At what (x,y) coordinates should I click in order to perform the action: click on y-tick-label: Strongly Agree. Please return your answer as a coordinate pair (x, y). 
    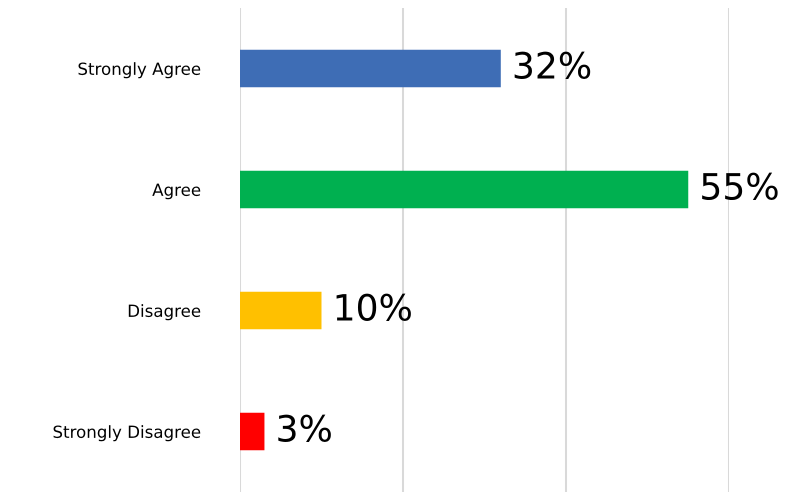
    Looking at the image, I should click on (139, 70).